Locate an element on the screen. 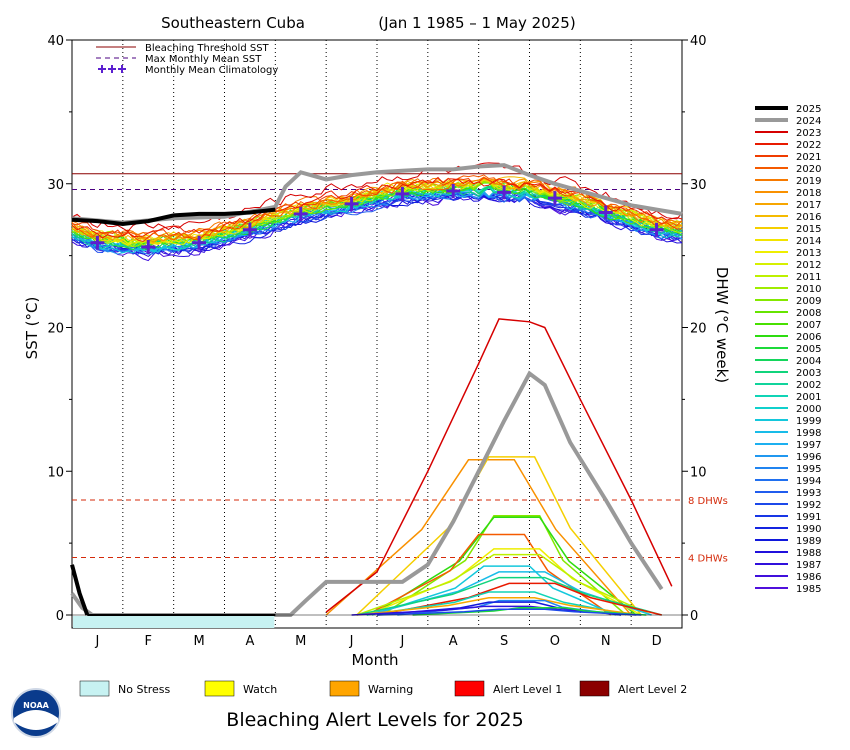  y-tick-label-left: 20 is located at coordinates (55, 329).